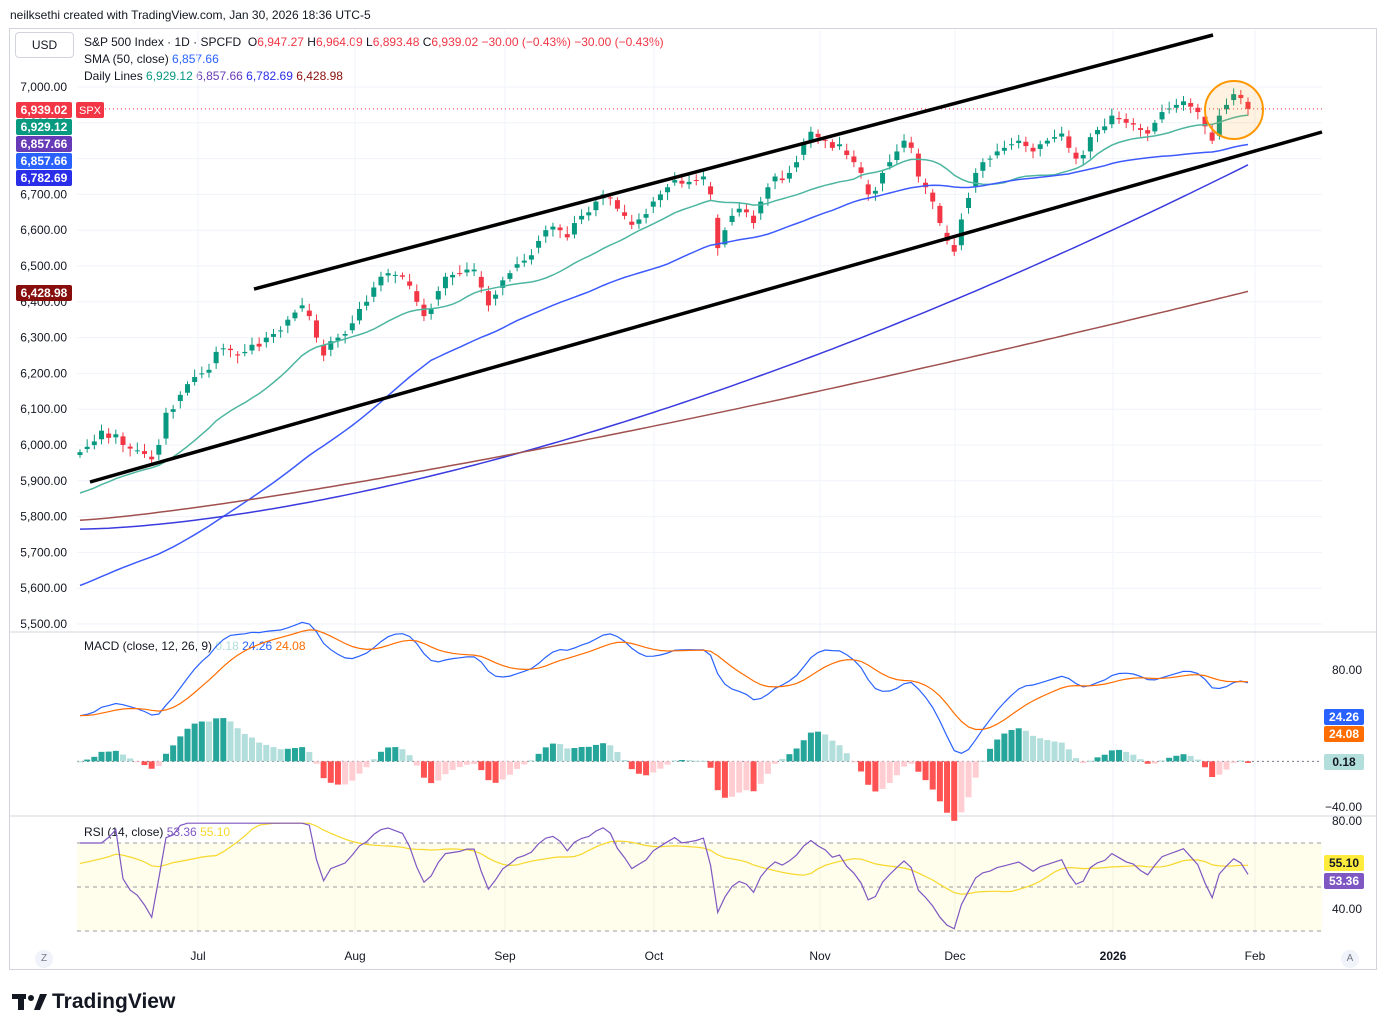 This screenshot has height=1031, width=1387. What do you see at coordinates (455, 42) in the screenshot?
I see `ohlc-close: 6,939.02` at bounding box center [455, 42].